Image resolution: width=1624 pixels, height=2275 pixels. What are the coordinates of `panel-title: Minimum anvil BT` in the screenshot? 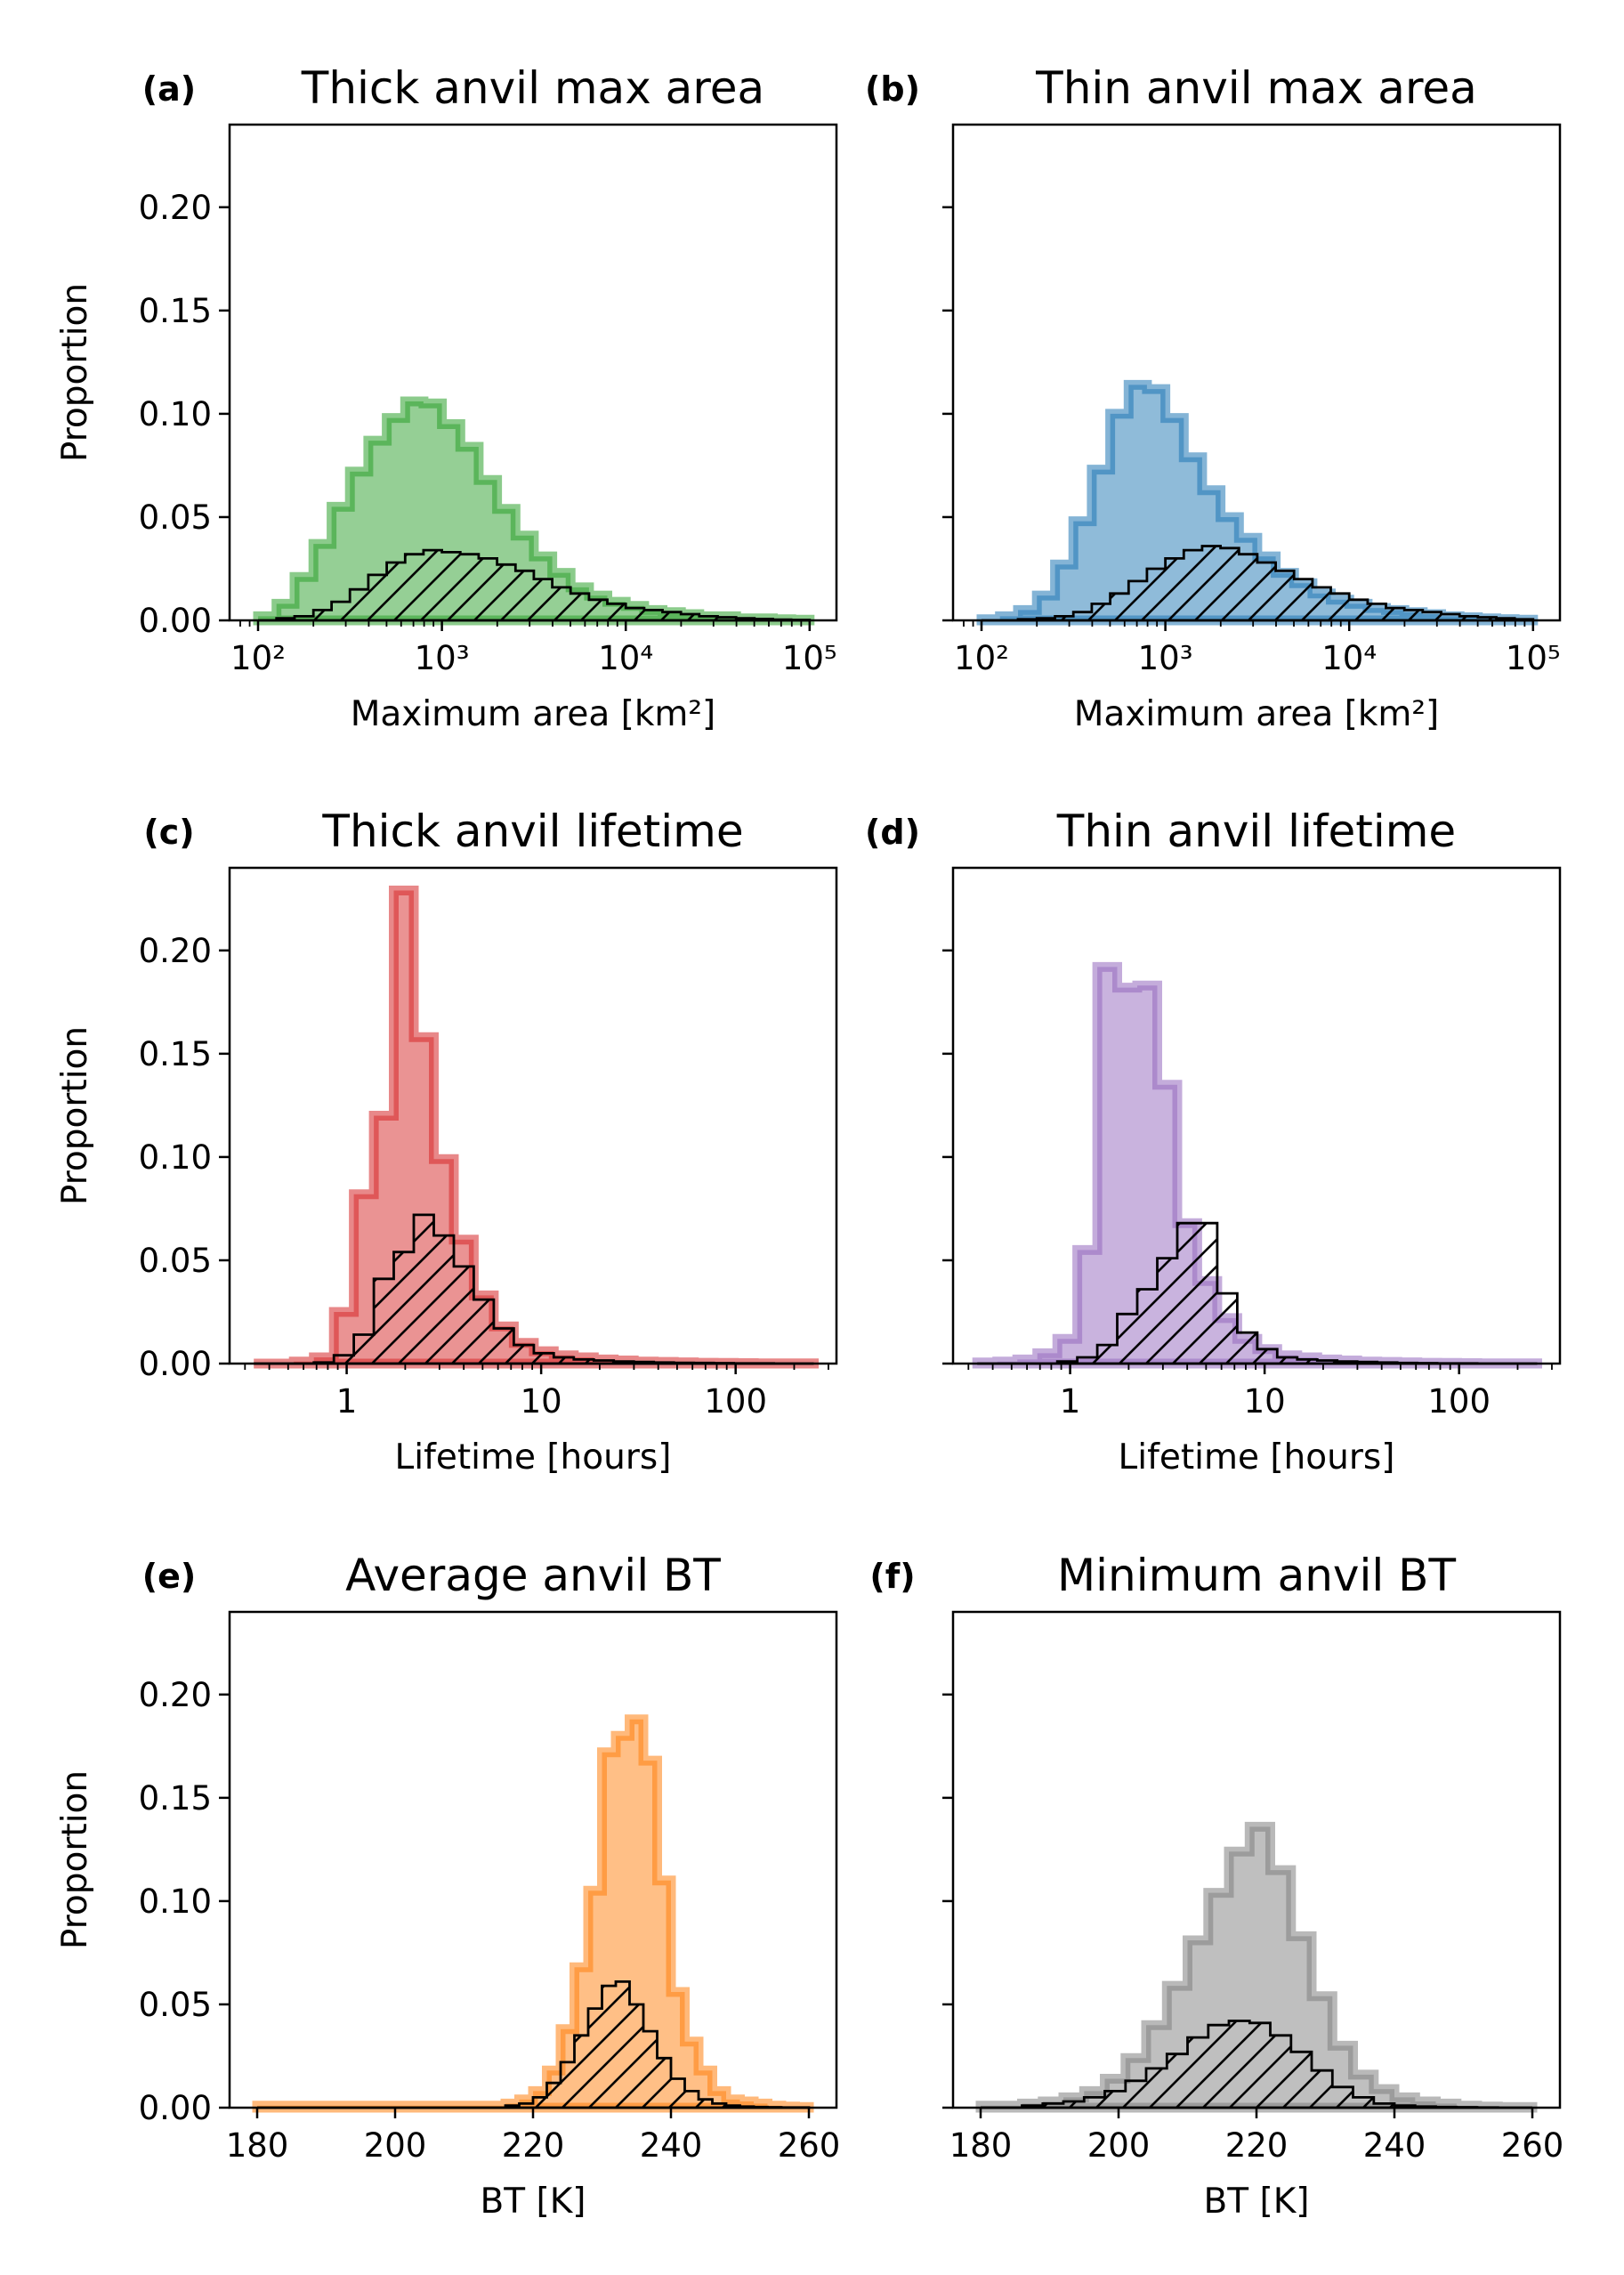 It's located at (1257, 1575).